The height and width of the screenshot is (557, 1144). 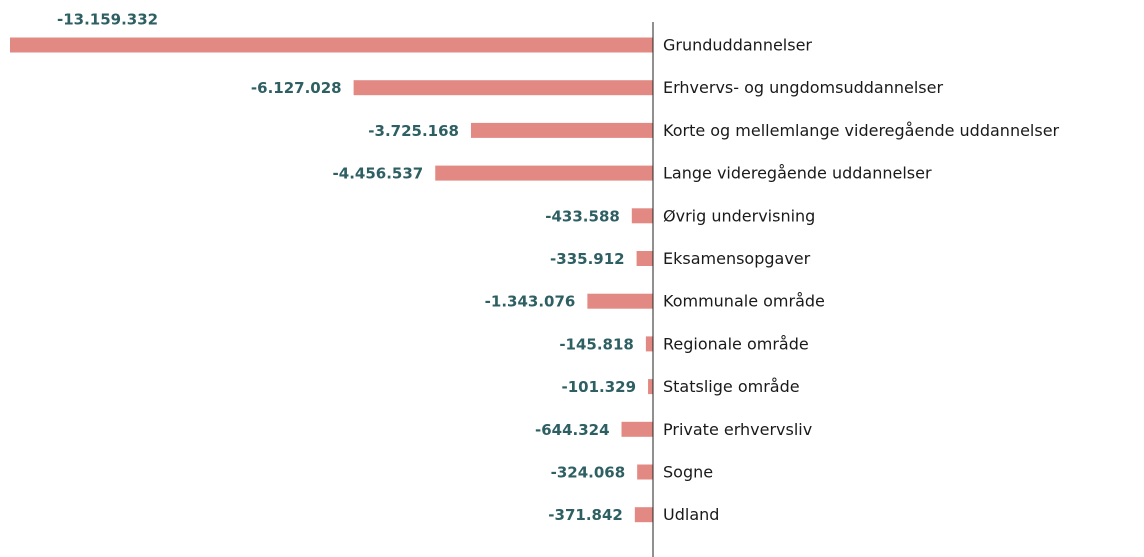 I want to click on category-label: Regionale område, so click(x=736, y=343).